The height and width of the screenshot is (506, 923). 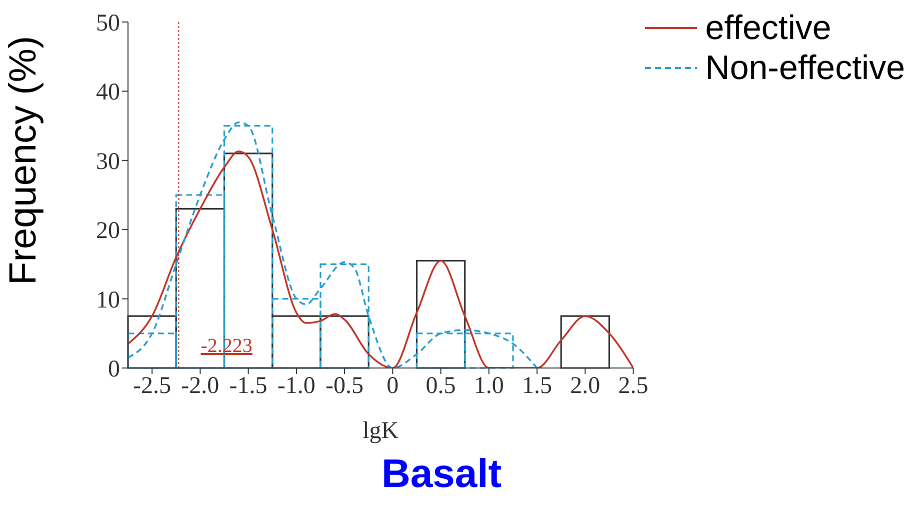 What do you see at coordinates (114, 369) in the screenshot?
I see `y-tick-label: 0` at bounding box center [114, 369].